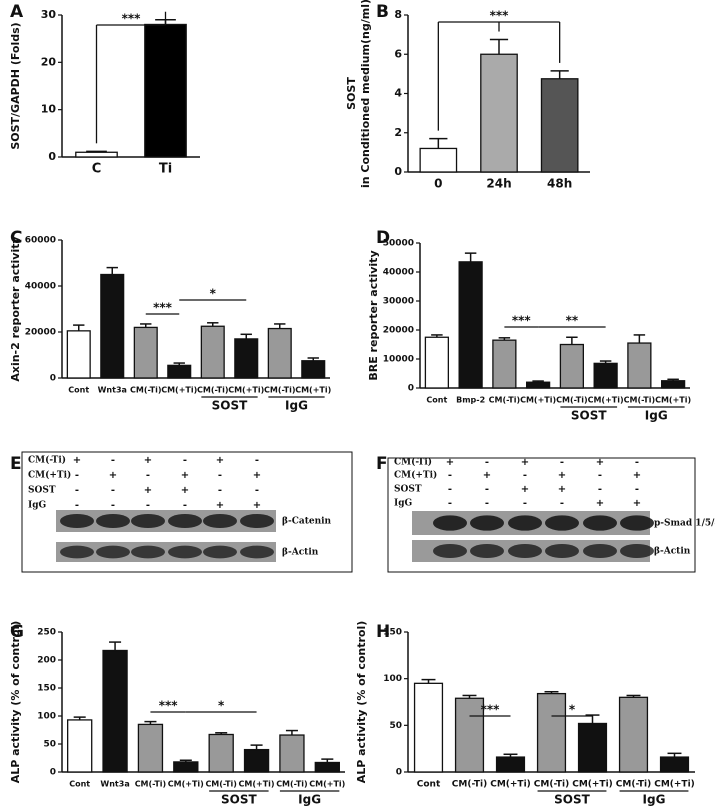  Describe the element at coordinates (300, 553) in the screenshot. I see `band-label: β-Actin` at that location.